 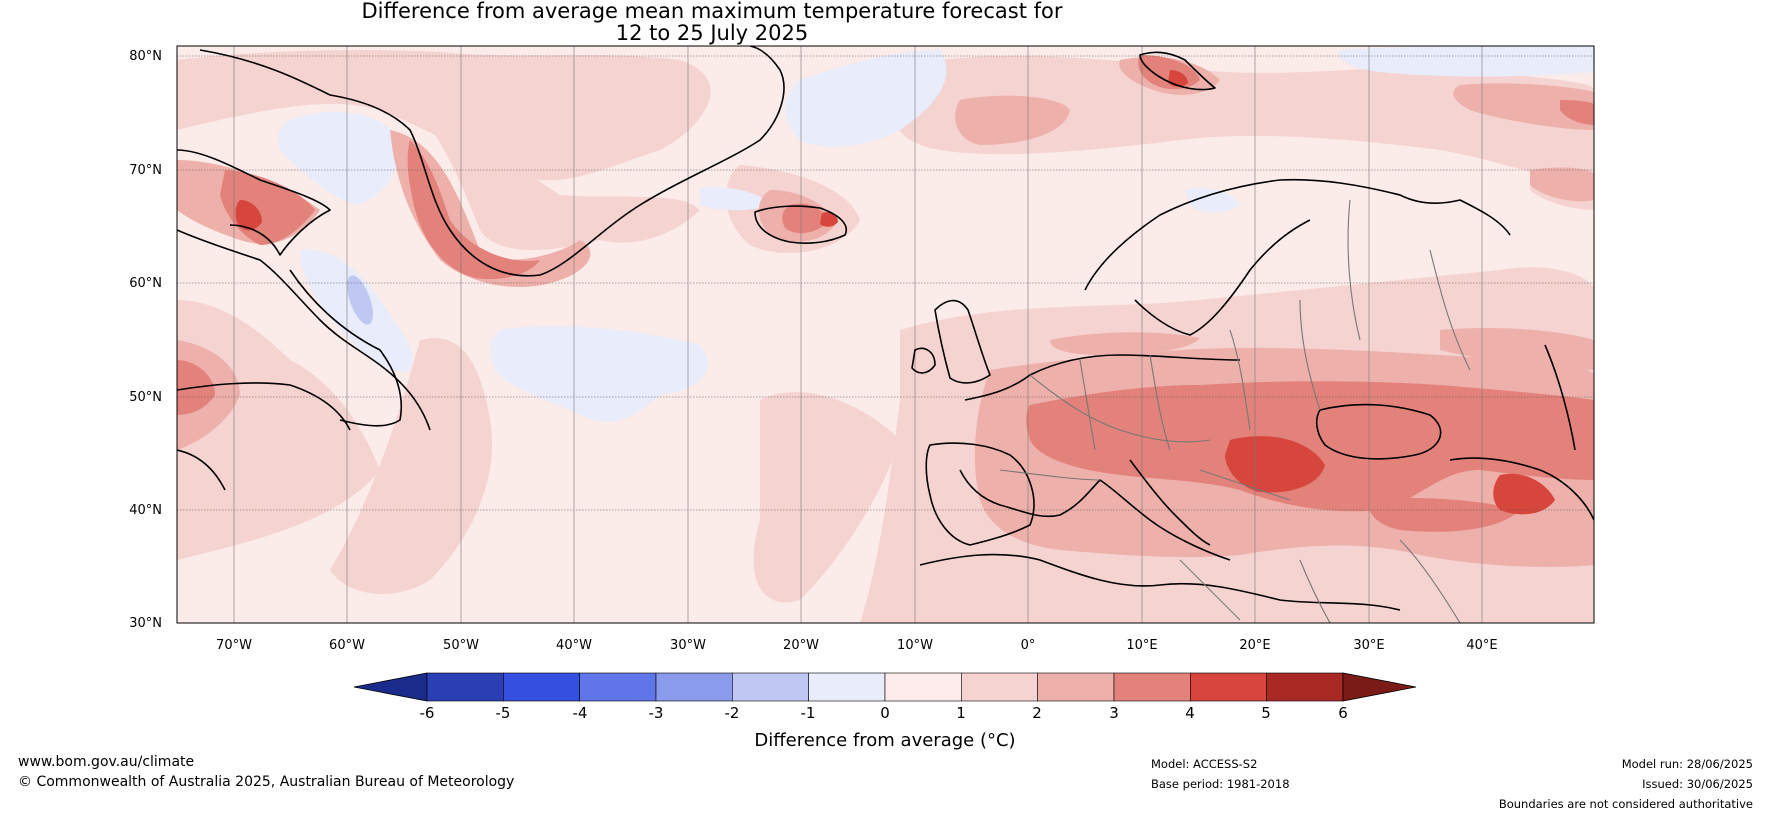 What do you see at coordinates (1379, 687) in the screenshot?
I see `colorbar-extend-high` at bounding box center [1379, 687].